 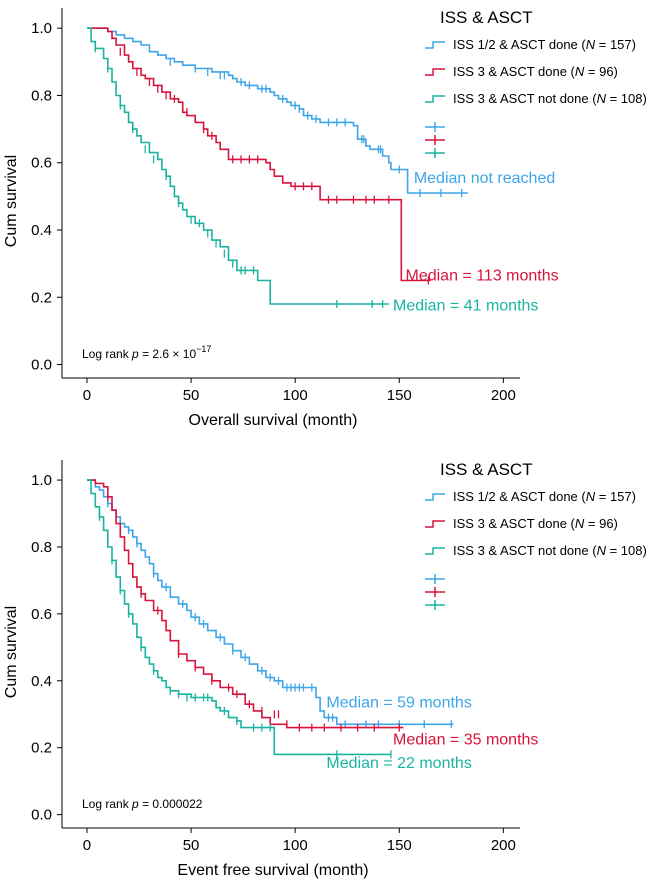 What do you see at coordinates (465, 739) in the screenshot?
I see `median-label: Median = 35 months` at bounding box center [465, 739].